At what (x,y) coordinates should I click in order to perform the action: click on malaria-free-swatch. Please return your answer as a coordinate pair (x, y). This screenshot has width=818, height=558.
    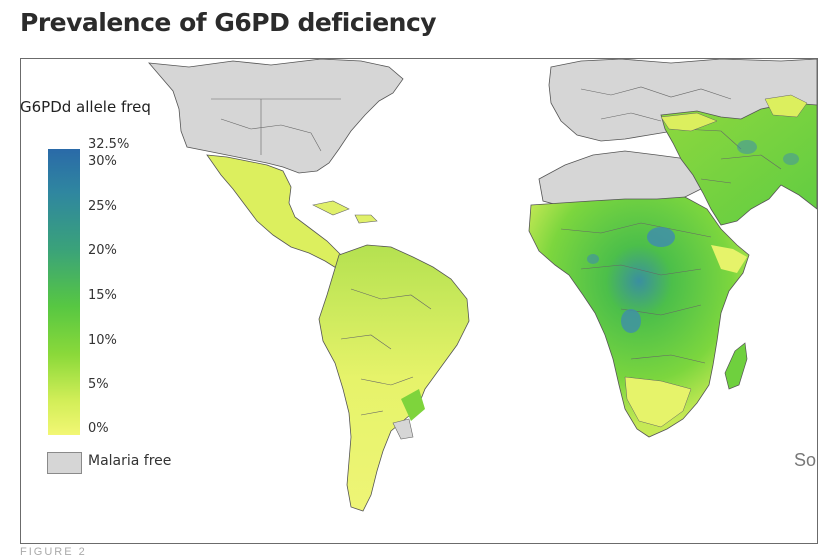
    Looking at the image, I should click on (64, 463).